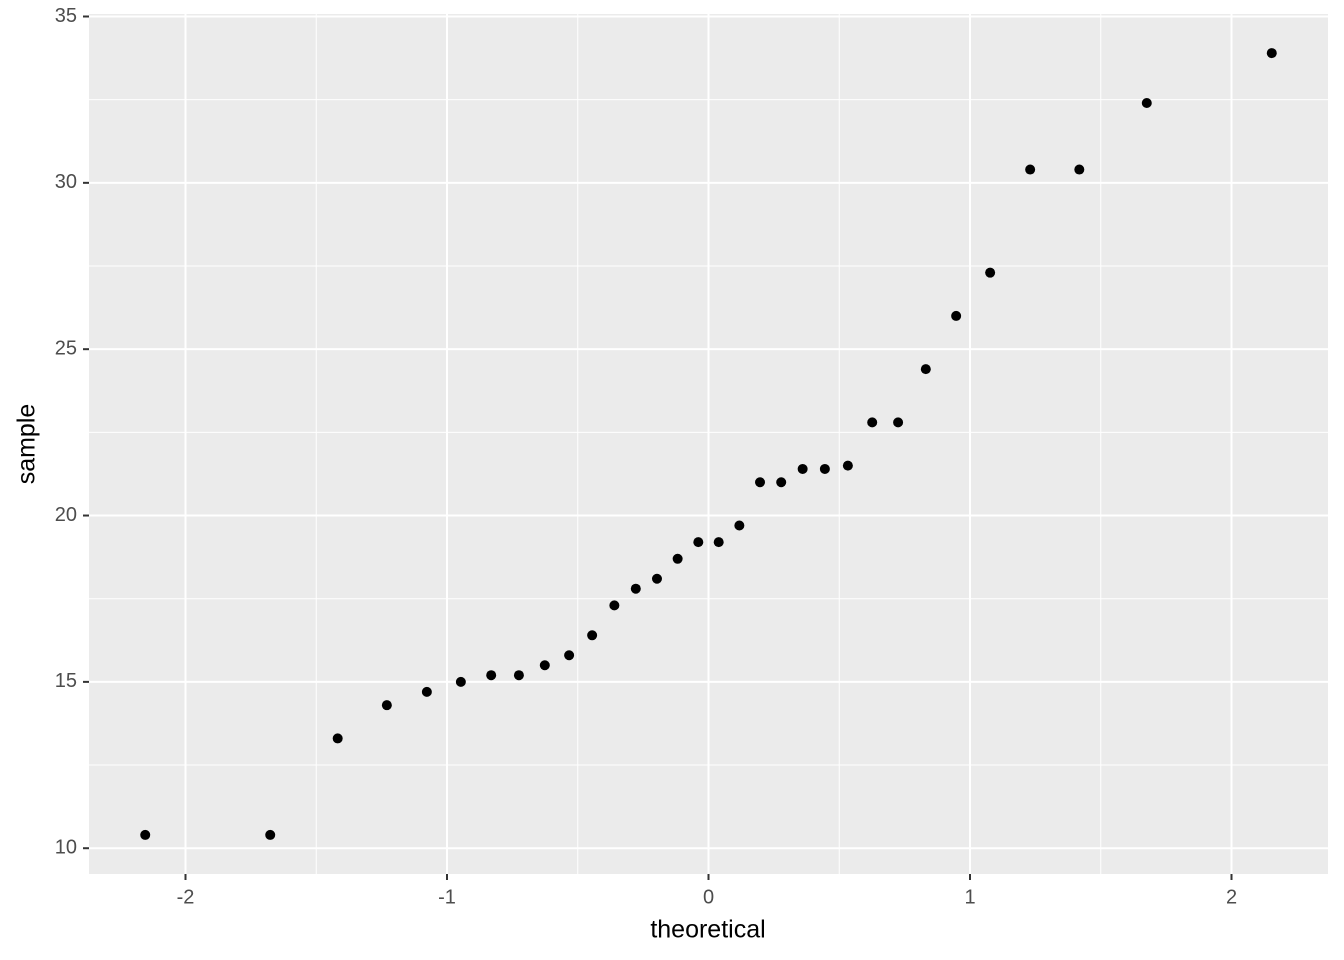 The image size is (1344, 960). I want to click on y-tick-label: 25, so click(66, 348).